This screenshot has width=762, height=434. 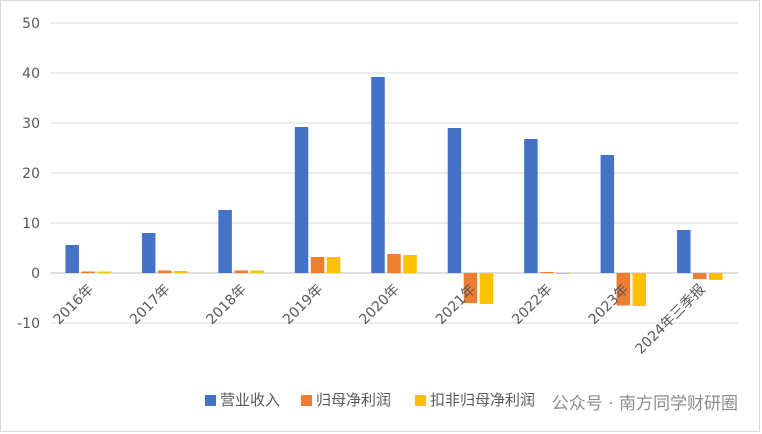 I want to click on legend-label: 营业收入, so click(x=250, y=400).